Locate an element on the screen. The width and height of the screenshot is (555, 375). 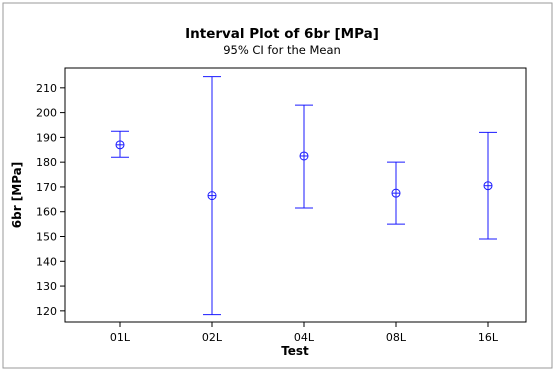
y-tick-label: 160 is located at coordinates (46, 212).